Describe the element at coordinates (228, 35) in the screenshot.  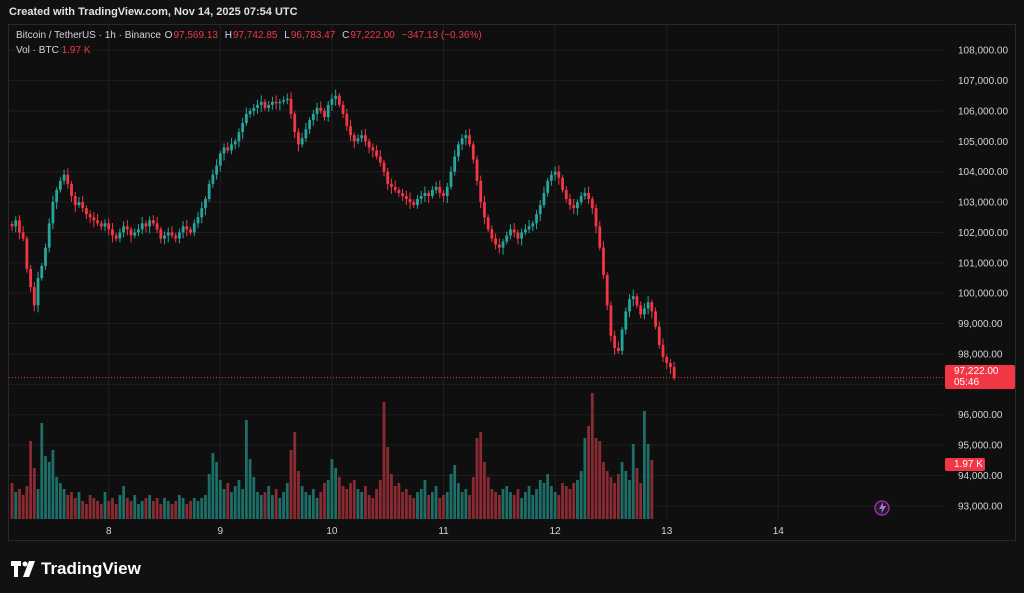
I see `high-key: H` at that location.